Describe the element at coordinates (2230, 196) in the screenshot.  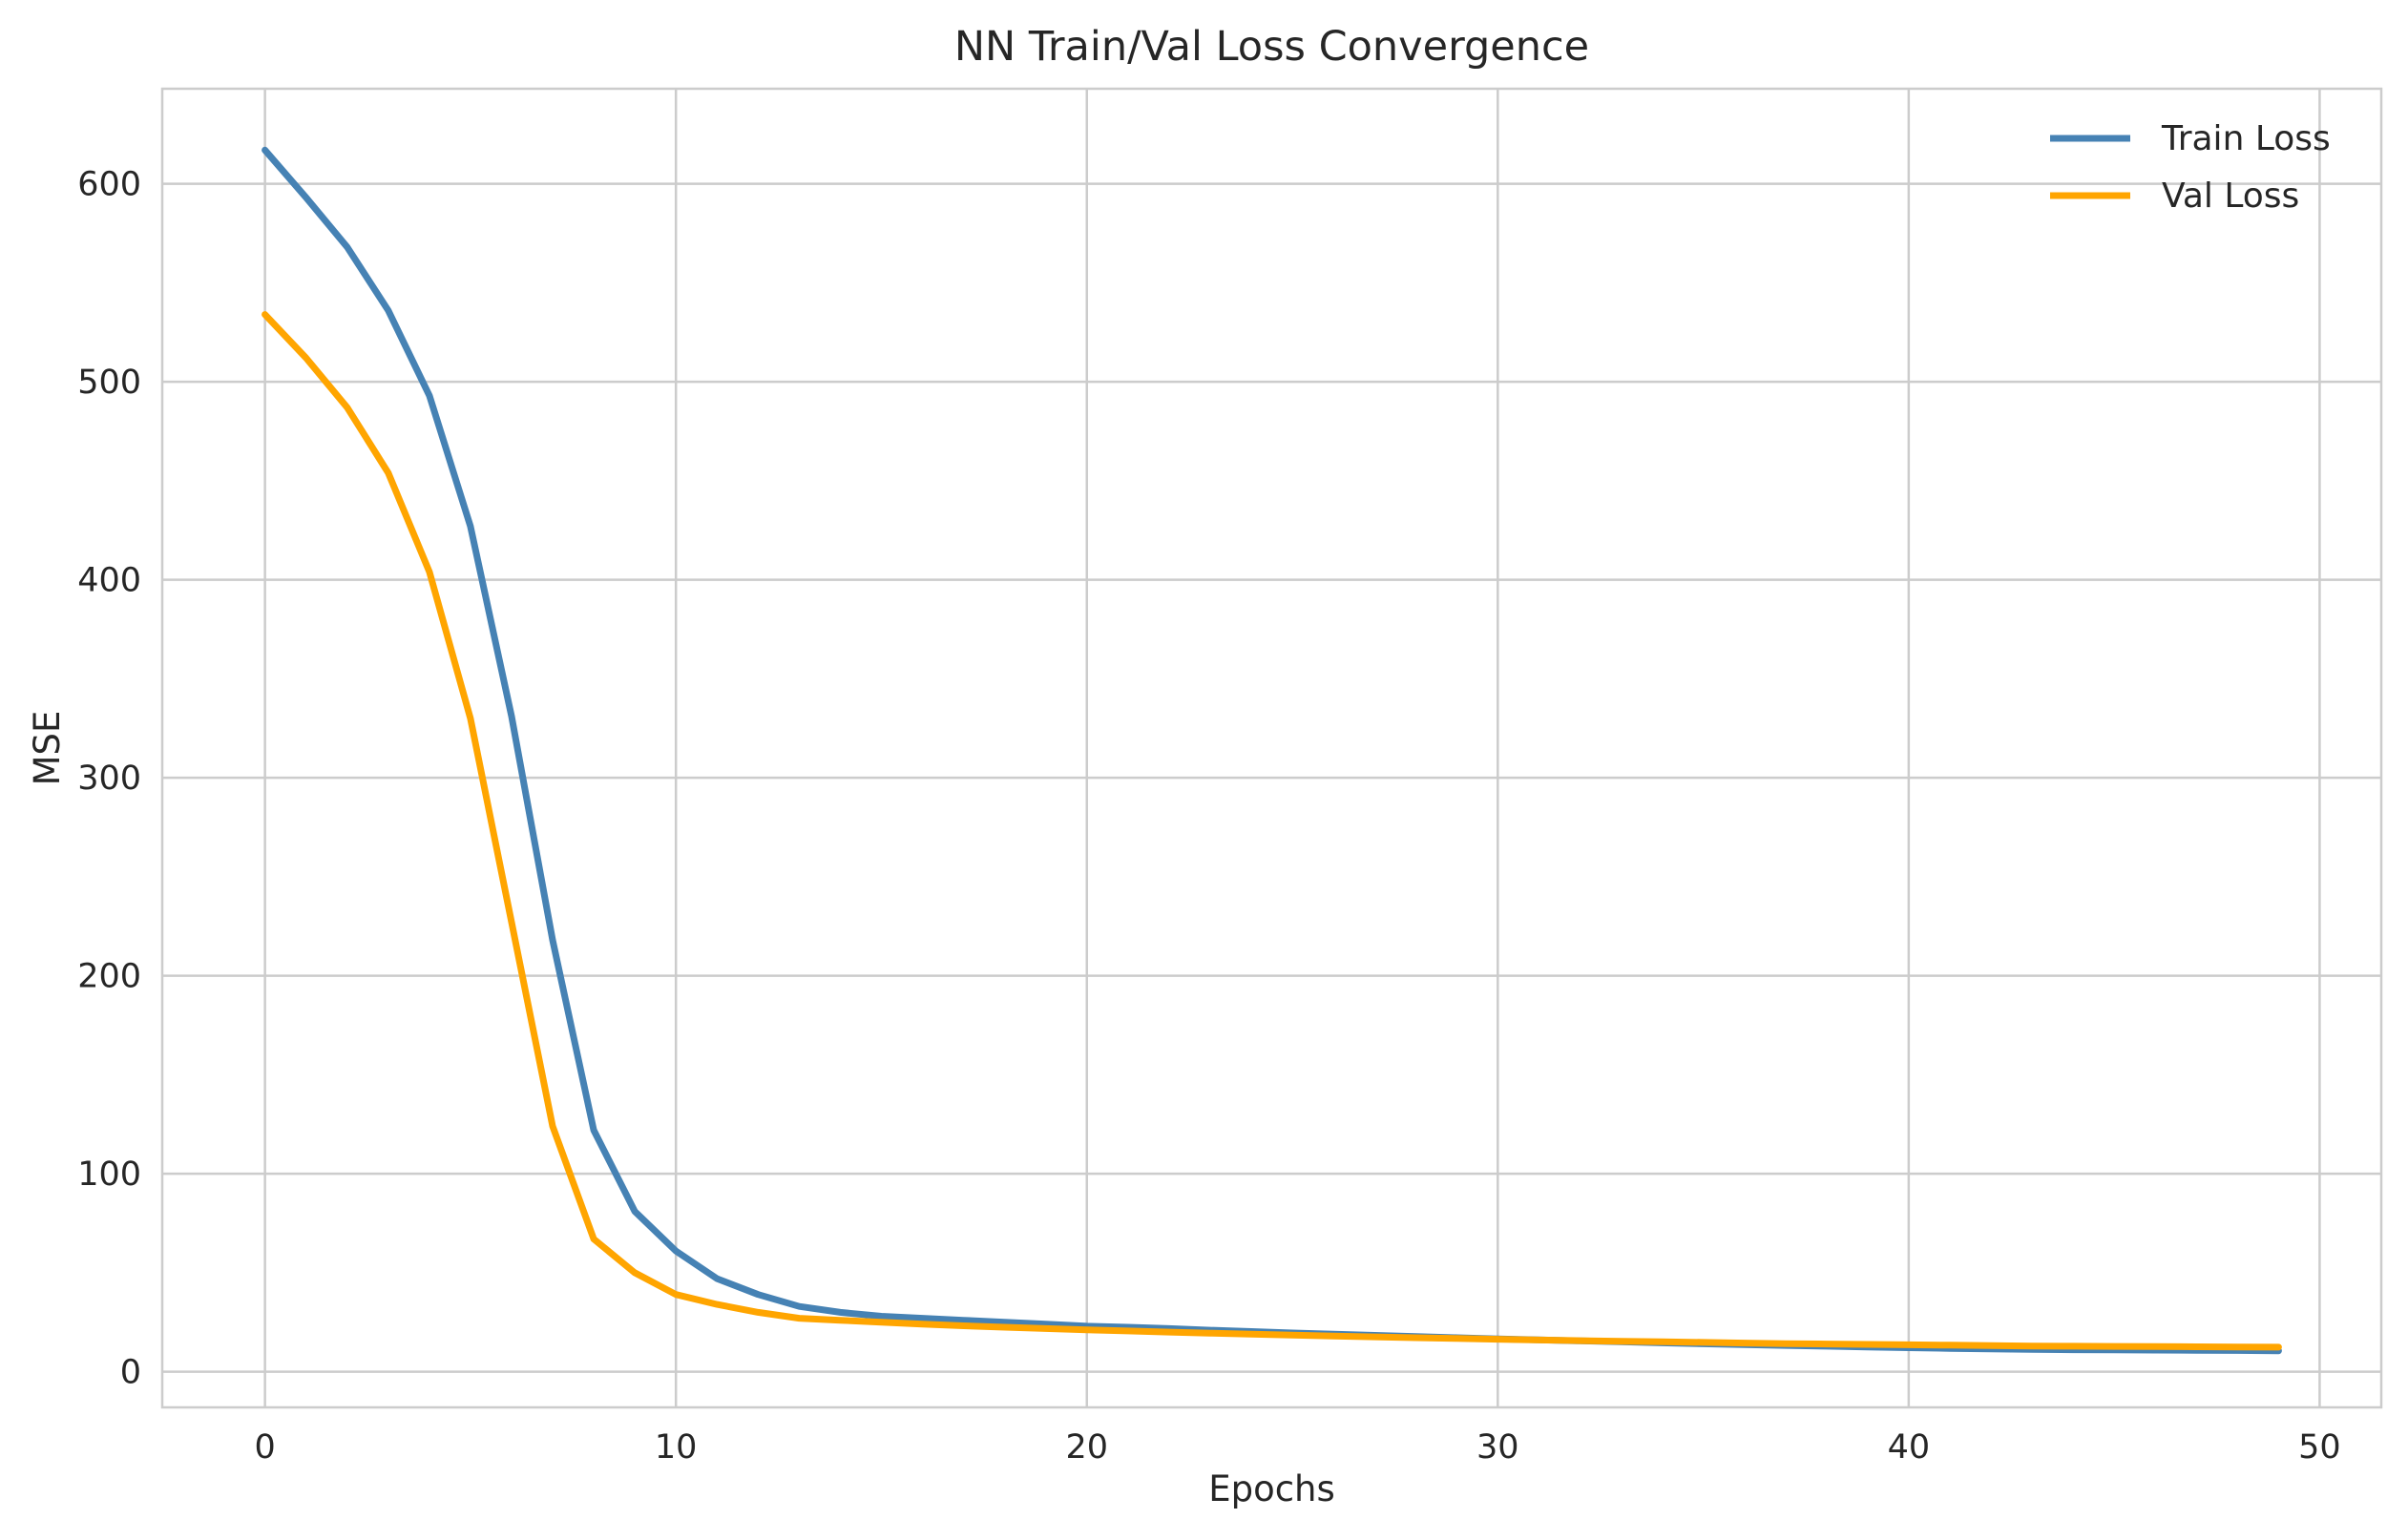
I see `legend-label-val-loss: Val Loss` at that location.